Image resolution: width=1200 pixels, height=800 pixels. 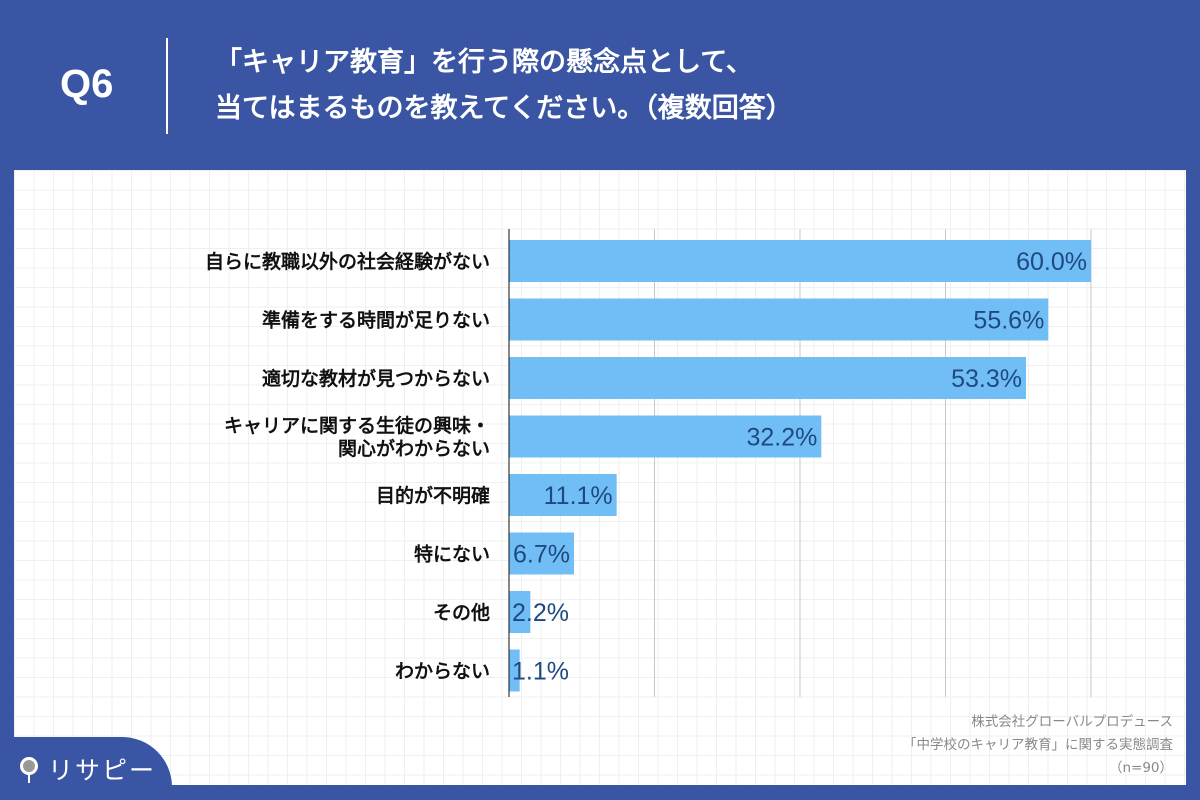 I want to click on sample-size: （n=90）, so click(x=1140, y=768).